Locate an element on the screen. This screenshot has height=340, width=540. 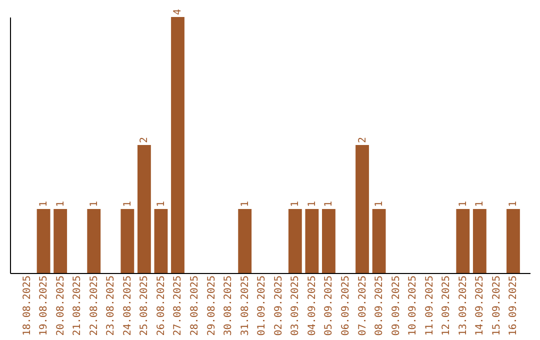
x-tick-label: 16.09.2025 is located at coordinates (514, 306).